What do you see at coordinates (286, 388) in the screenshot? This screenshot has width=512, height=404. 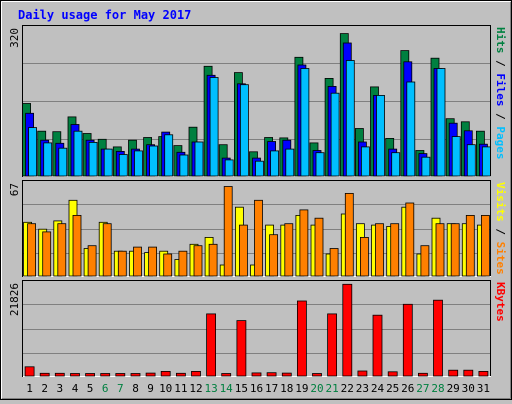 I see `x-tick-label: 18` at bounding box center [286, 388].